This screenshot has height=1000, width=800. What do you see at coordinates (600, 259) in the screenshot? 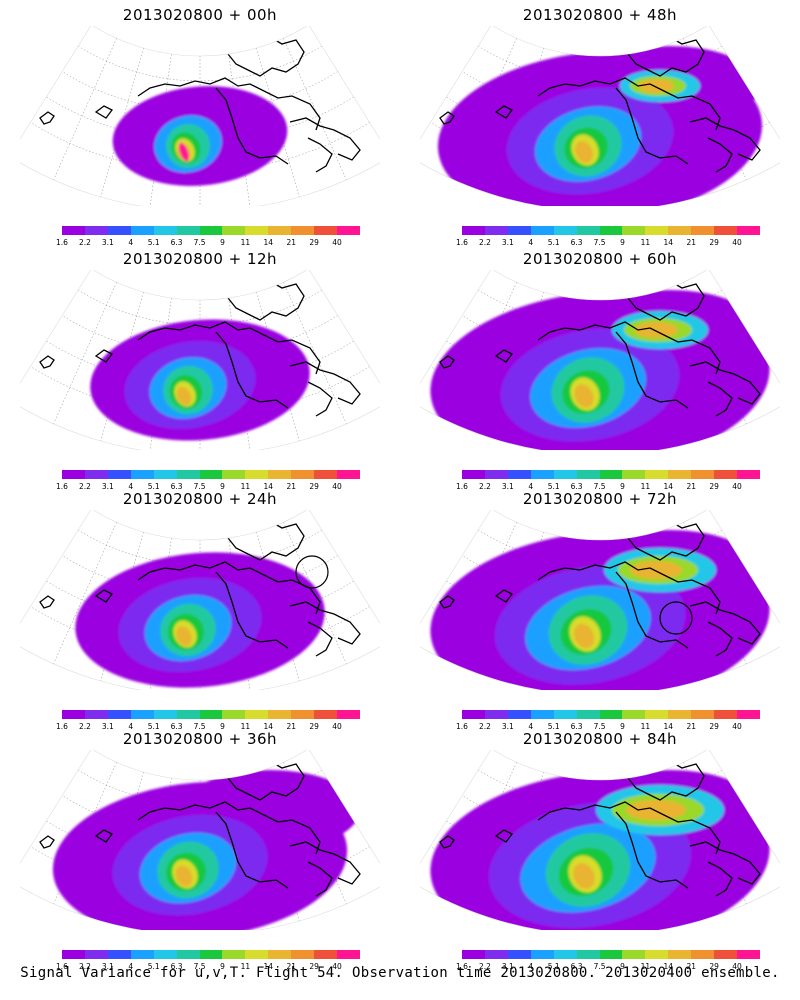
I see `panel-title: 2013020800 + 60h` at bounding box center [600, 259].